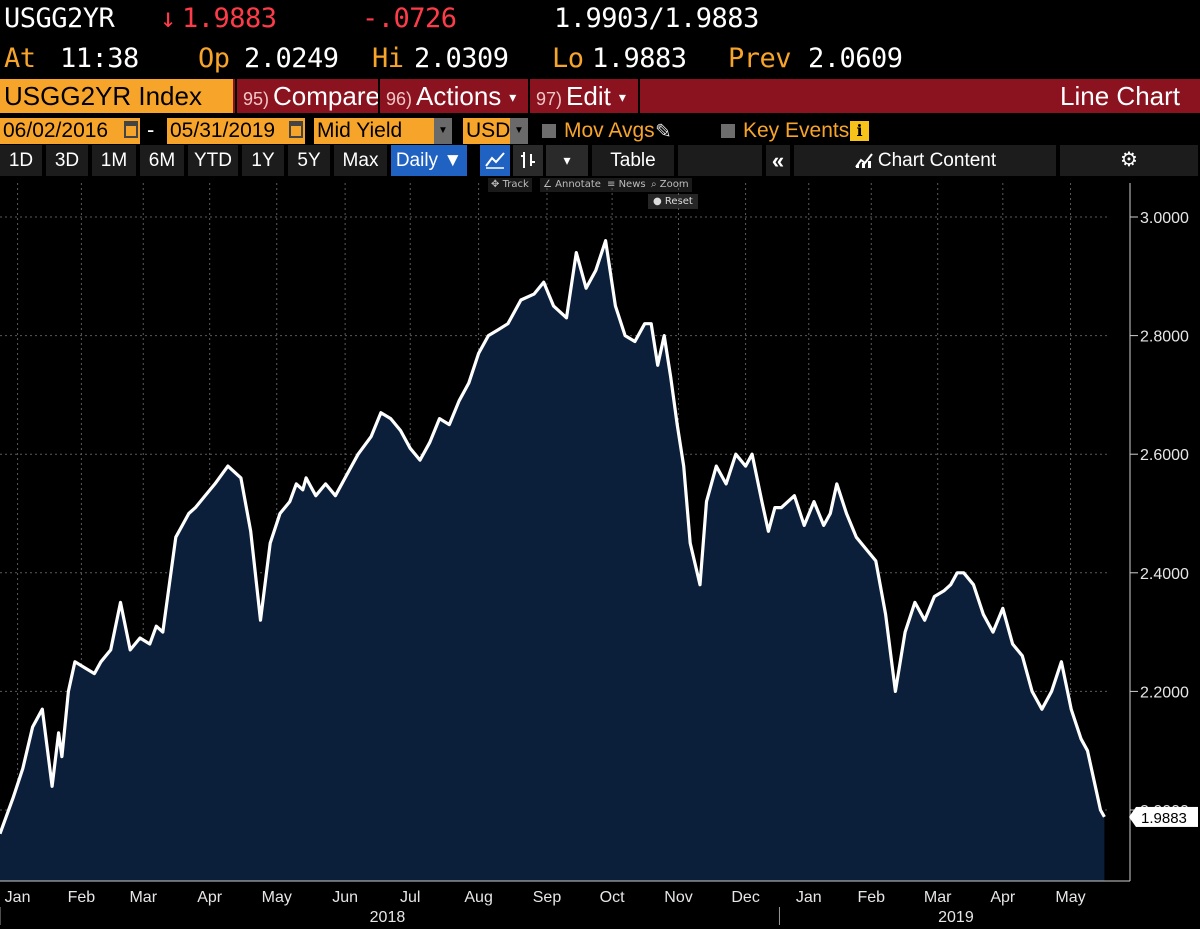 Image resolution: width=1200 pixels, height=929 pixels. What do you see at coordinates (399, 99) in the screenshot?
I see `actions-number: 96)` at bounding box center [399, 99].